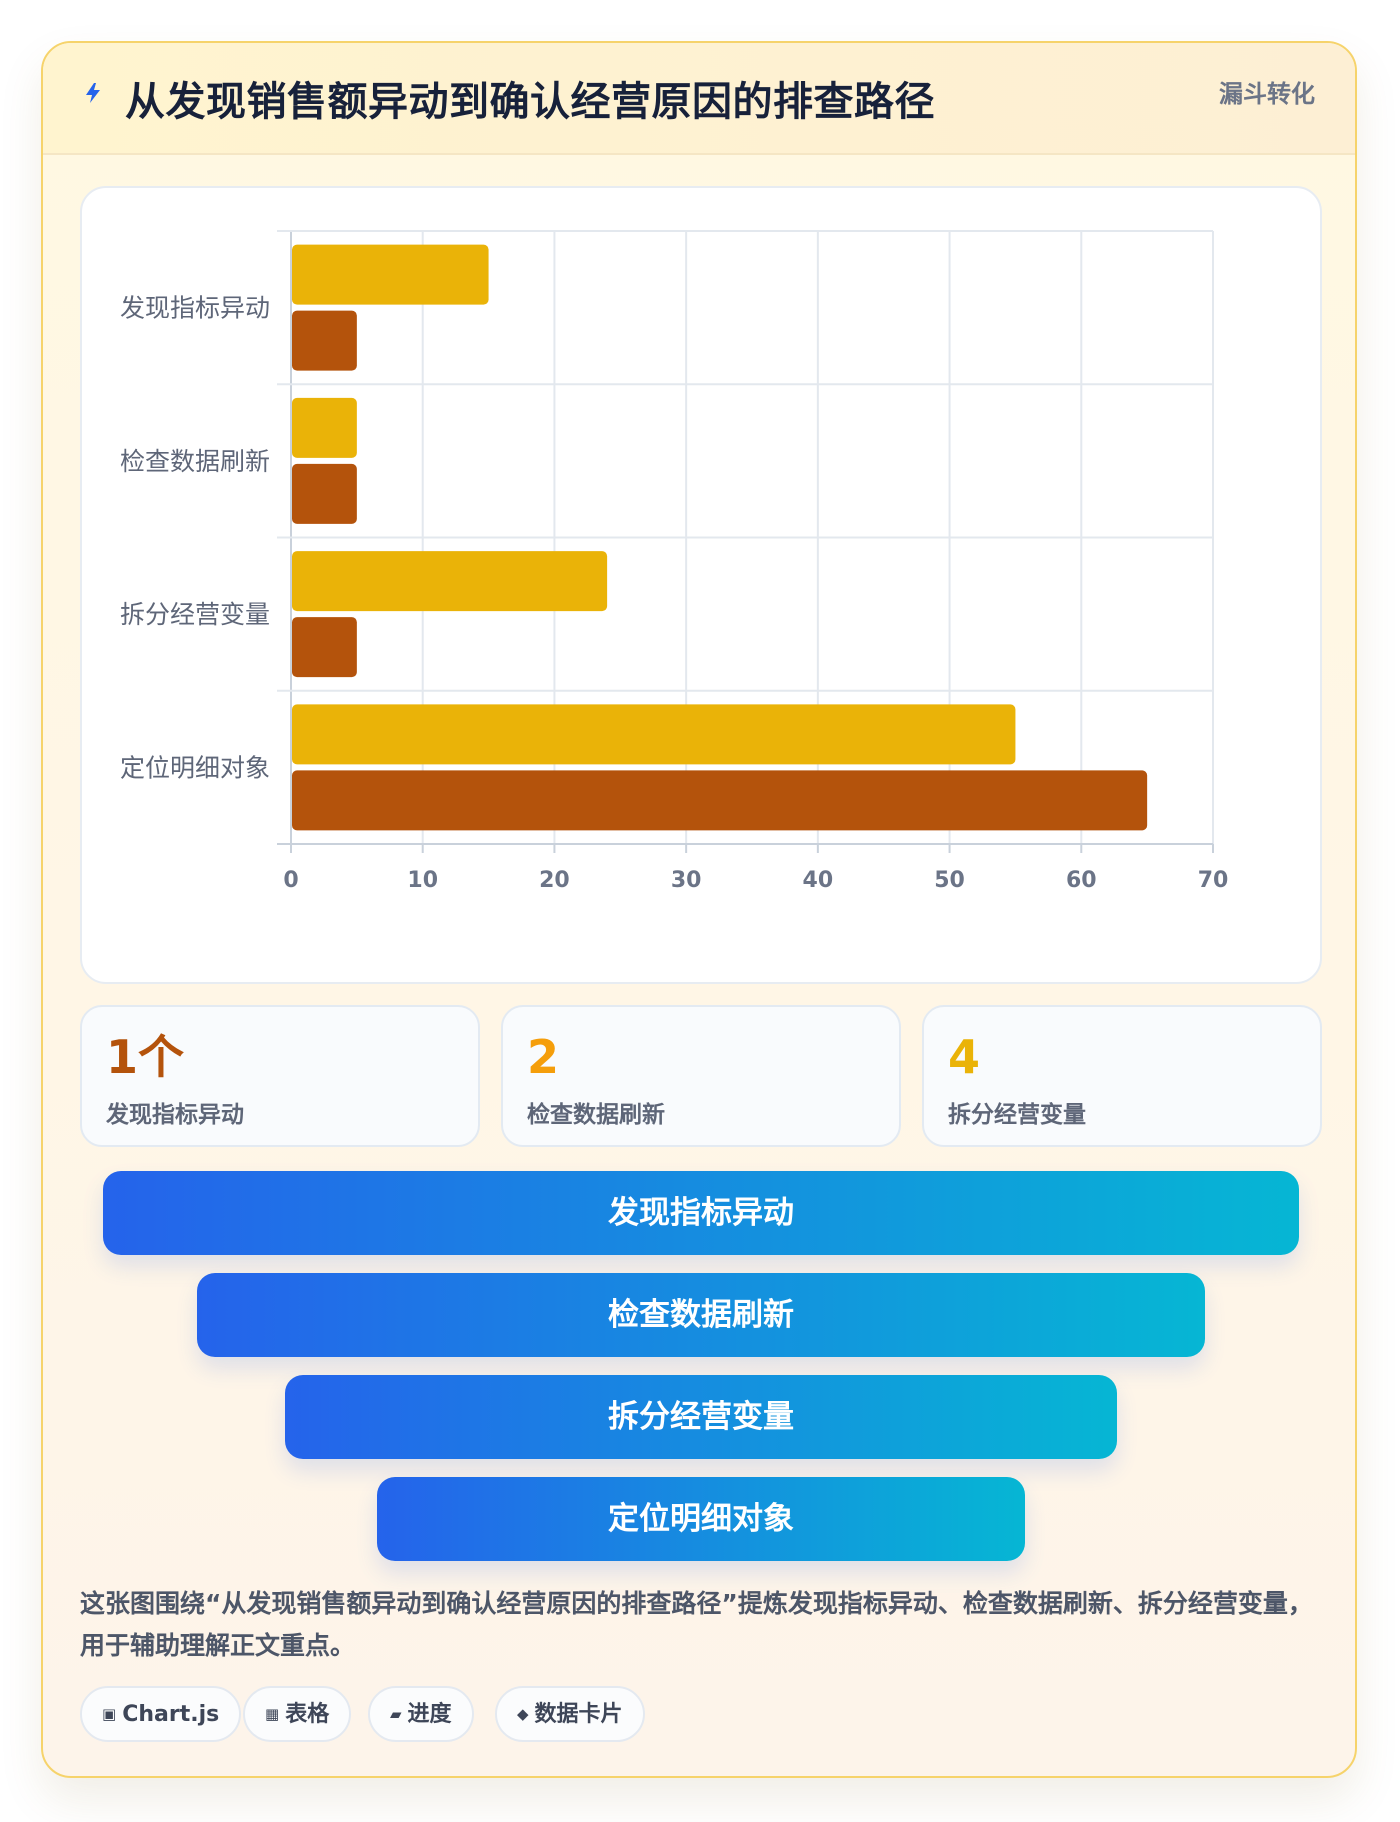 The width and height of the screenshot is (1400, 1822). Describe the element at coordinates (195, 767) in the screenshot. I see `y-category-label: 定位明细对象` at that location.